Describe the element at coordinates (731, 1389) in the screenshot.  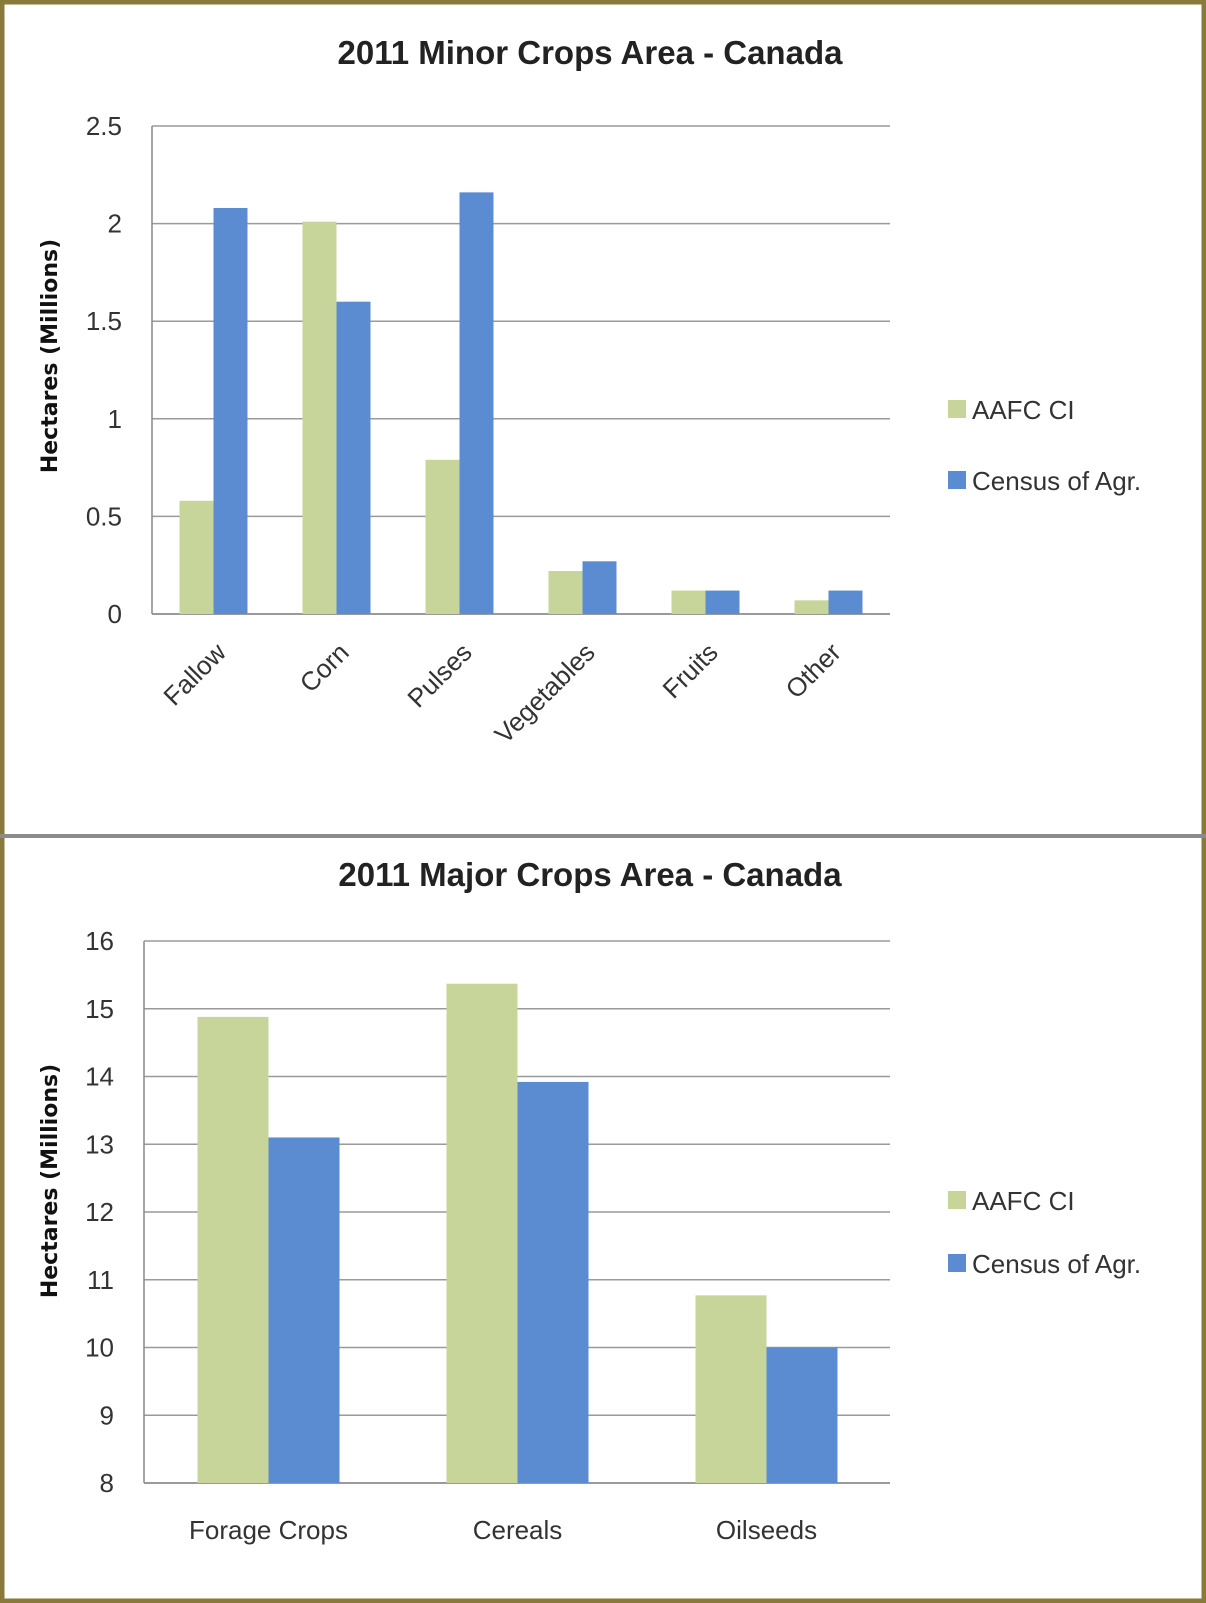
I see `bar-aafc-ci-oilseeds` at that location.